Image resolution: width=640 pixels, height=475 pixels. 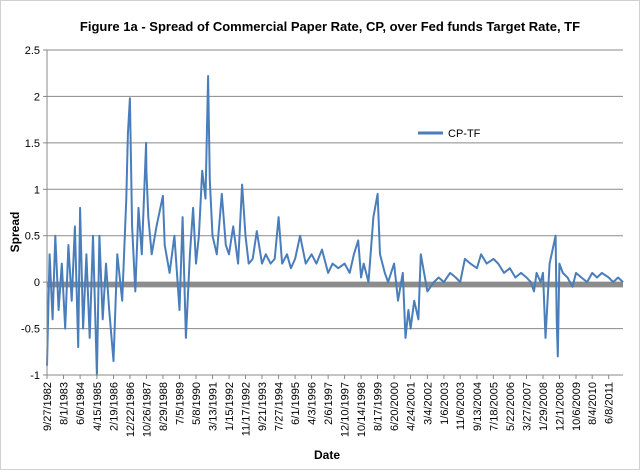 What do you see at coordinates (32, 237) in the screenshot?
I see `y-tick-label: 0.5` at bounding box center [32, 237].